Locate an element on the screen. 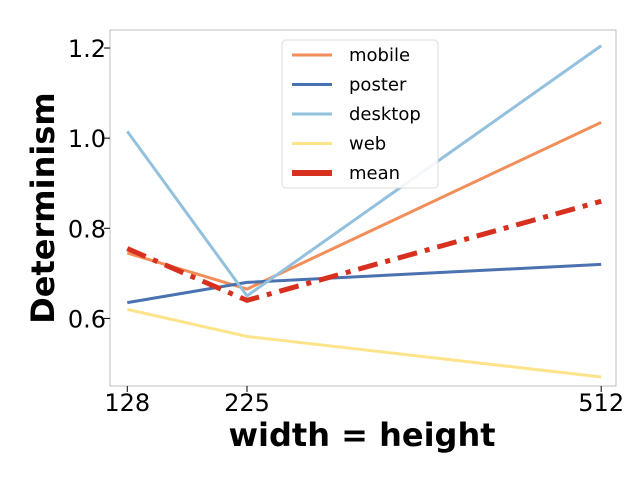 The height and width of the screenshot is (480, 640). legend-items: mobile poster desktop web mean is located at coordinates (356, 114).